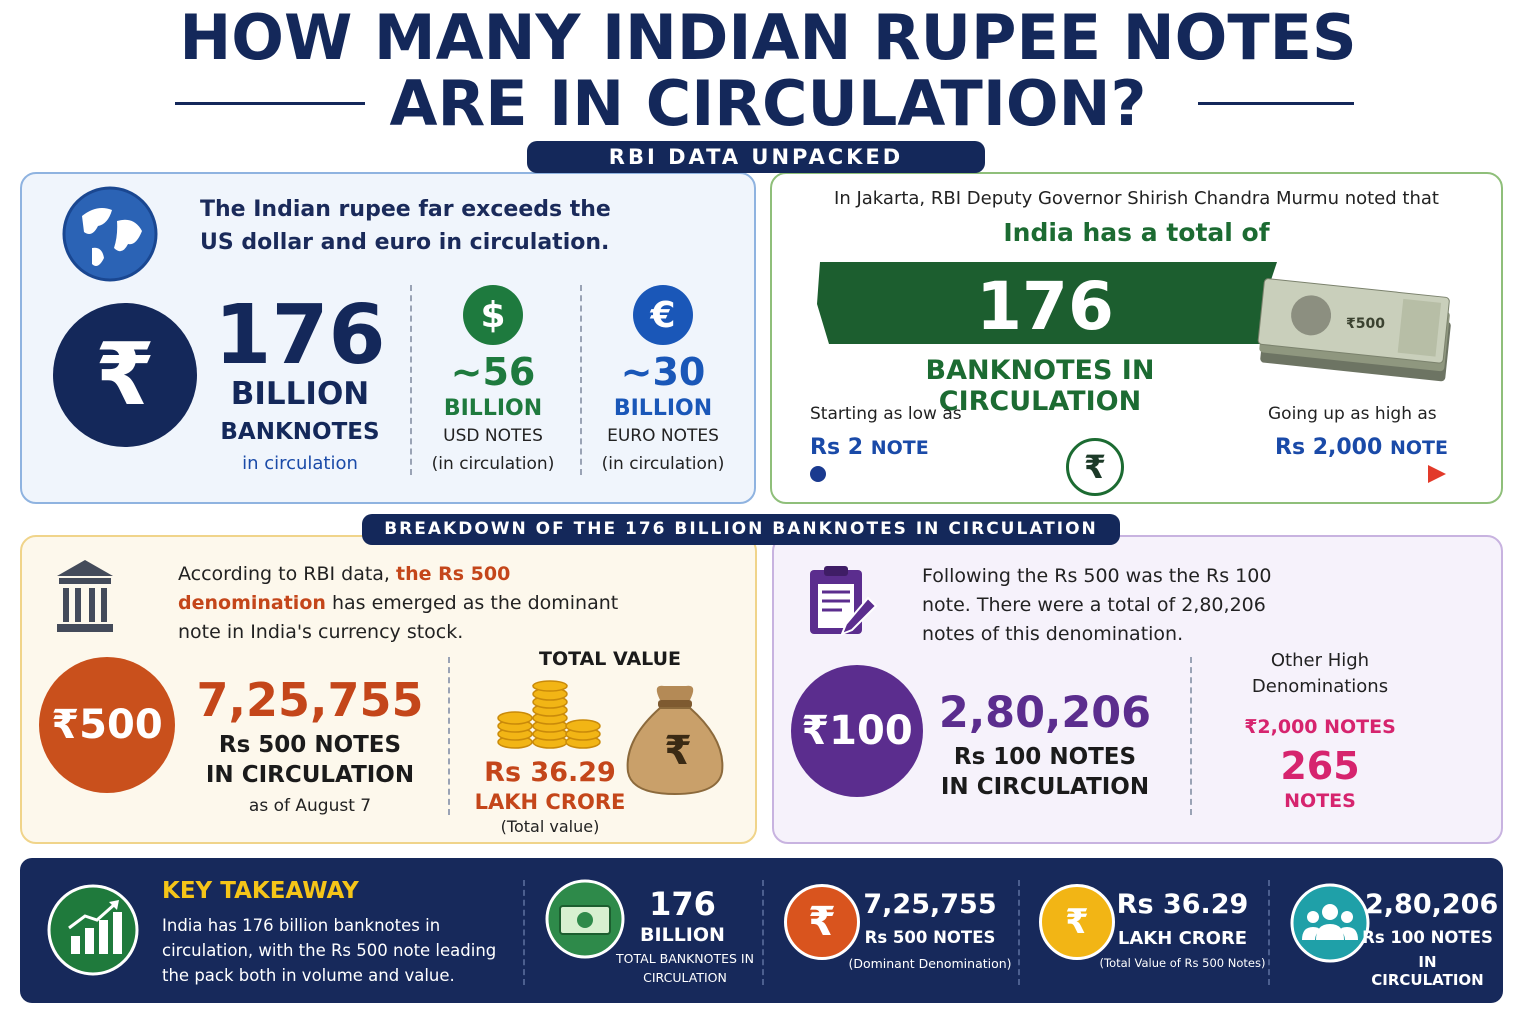 The height and width of the screenshot is (1024, 1536). Describe the element at coordinates (930, 963) in the screenshot. I see `stat-line2: (Dominant Denomination)` at that location.